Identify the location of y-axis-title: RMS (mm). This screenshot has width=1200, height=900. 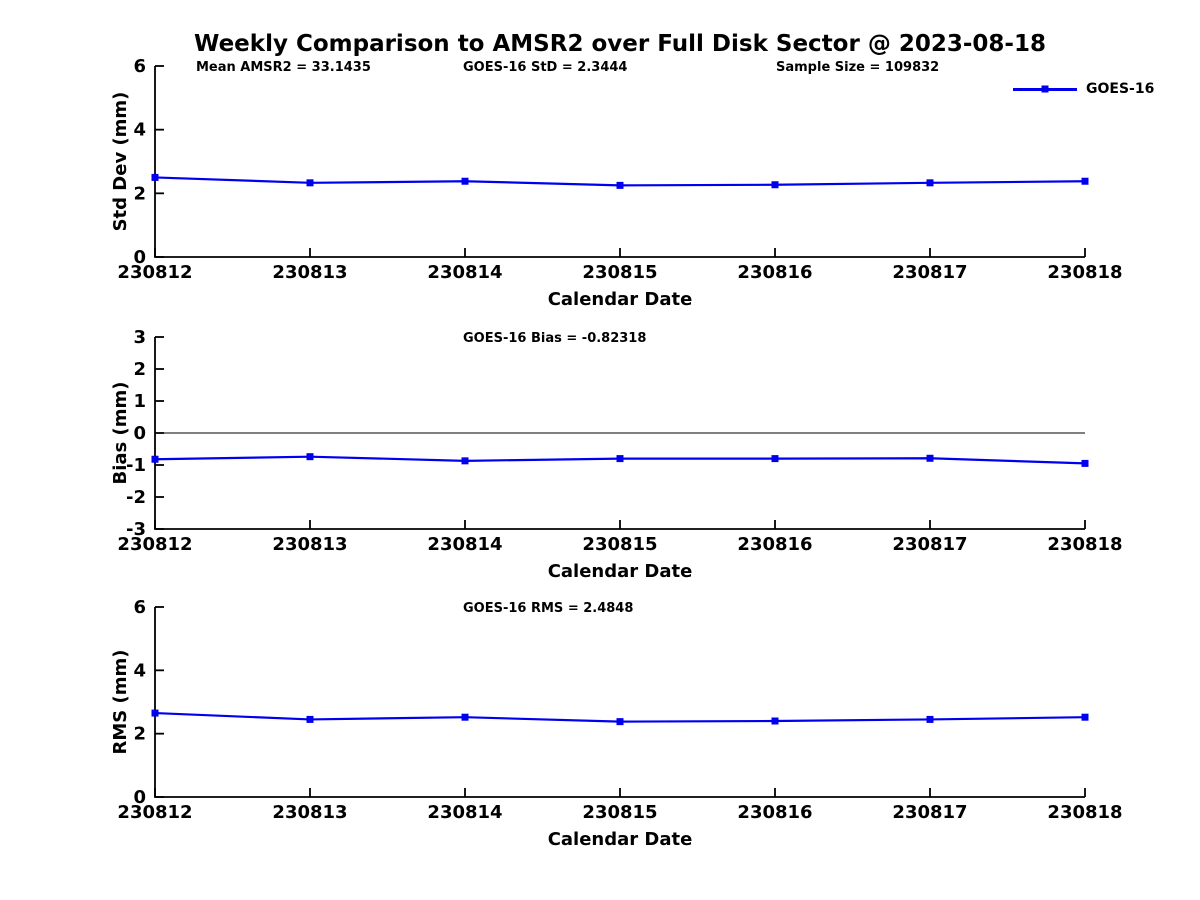
(120, 702).